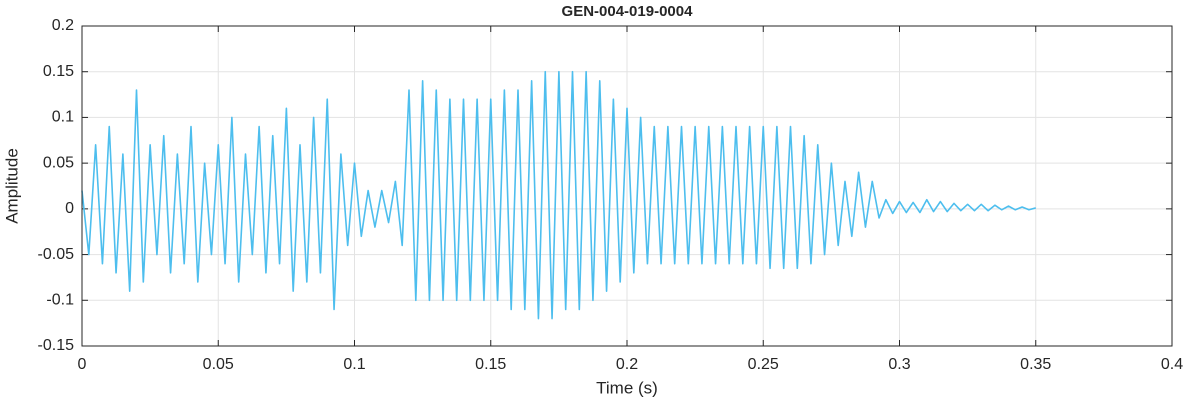  What do you see at coordinates (56, 254) in the screenshot?
I see `y-tick-label: -0.05` at bounding box center [56, 254].